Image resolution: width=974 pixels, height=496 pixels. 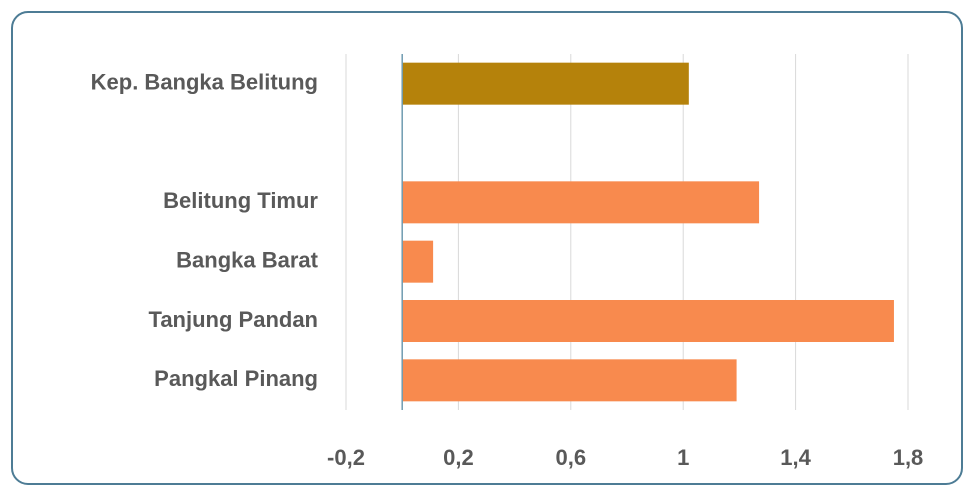 What do you see at coordinates (458, 457) in the screenshot?
I see `x-tick-label: 0,2` at bounding box center [458, 457].